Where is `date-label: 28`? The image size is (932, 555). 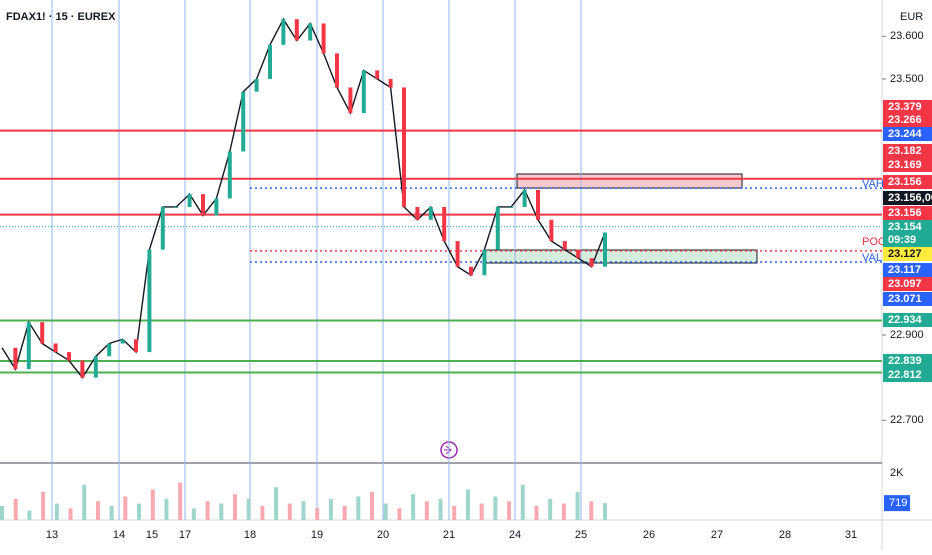 date-label: 28 is located at coordinates (785, 535).